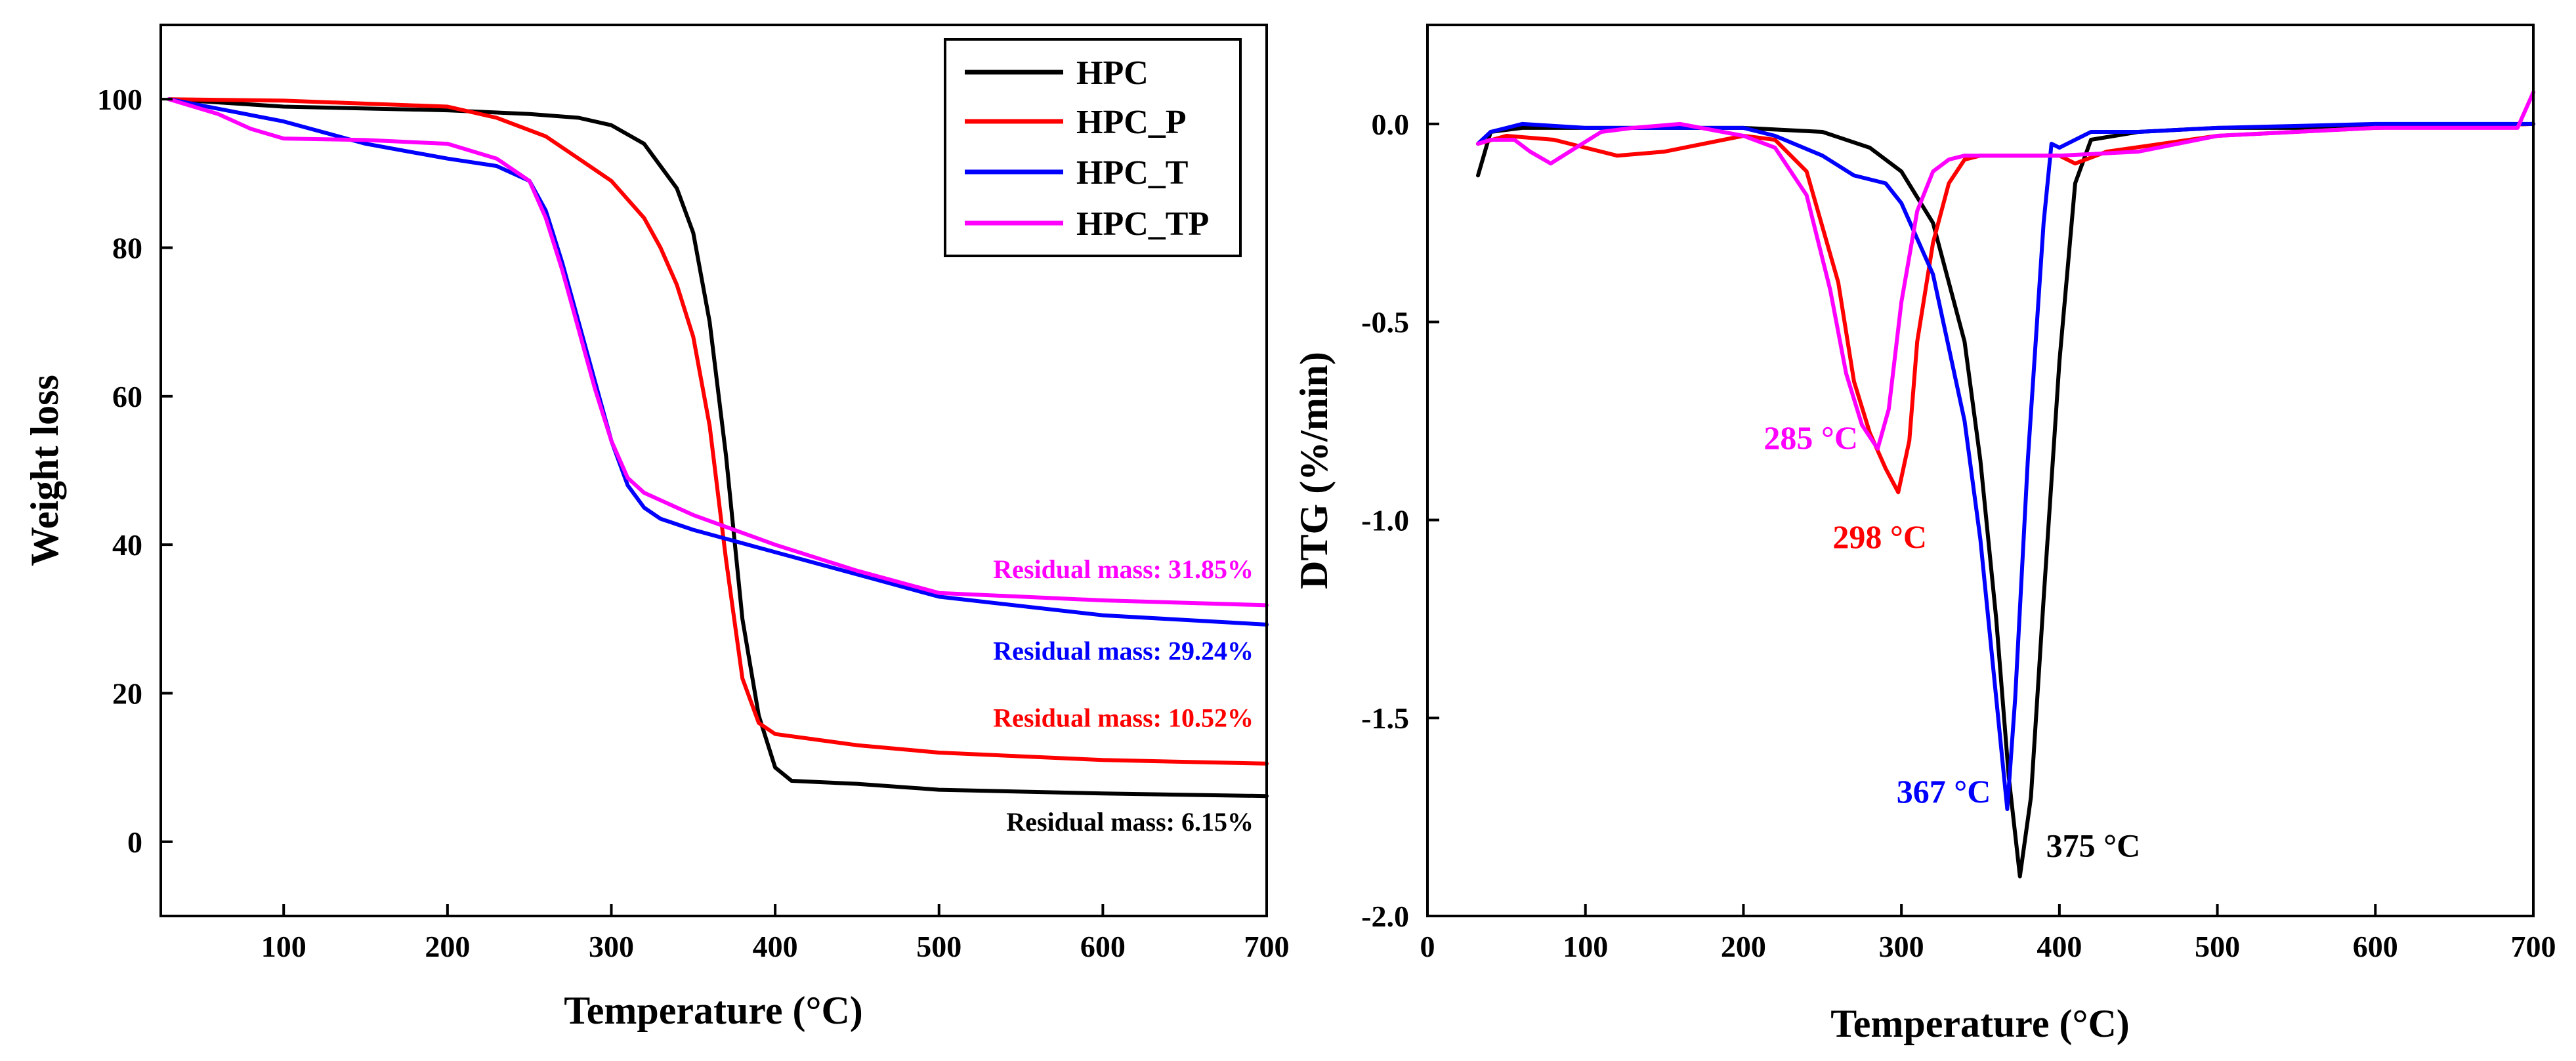  What do you see at coordinates (1267, 946) in the screenshot?
I see `tga-x-tick-label: 700` at bounding box center [1267, 946].